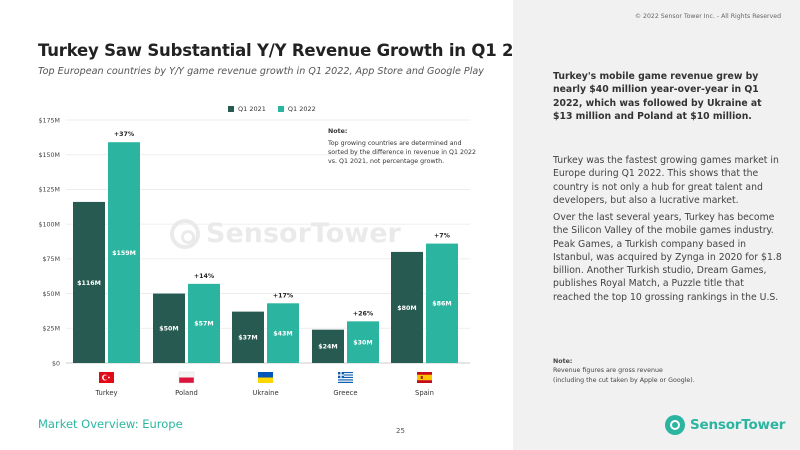 This screenshot has width=800, height=450. I want to click on bar-value-label: $86M, so click(441, 304).